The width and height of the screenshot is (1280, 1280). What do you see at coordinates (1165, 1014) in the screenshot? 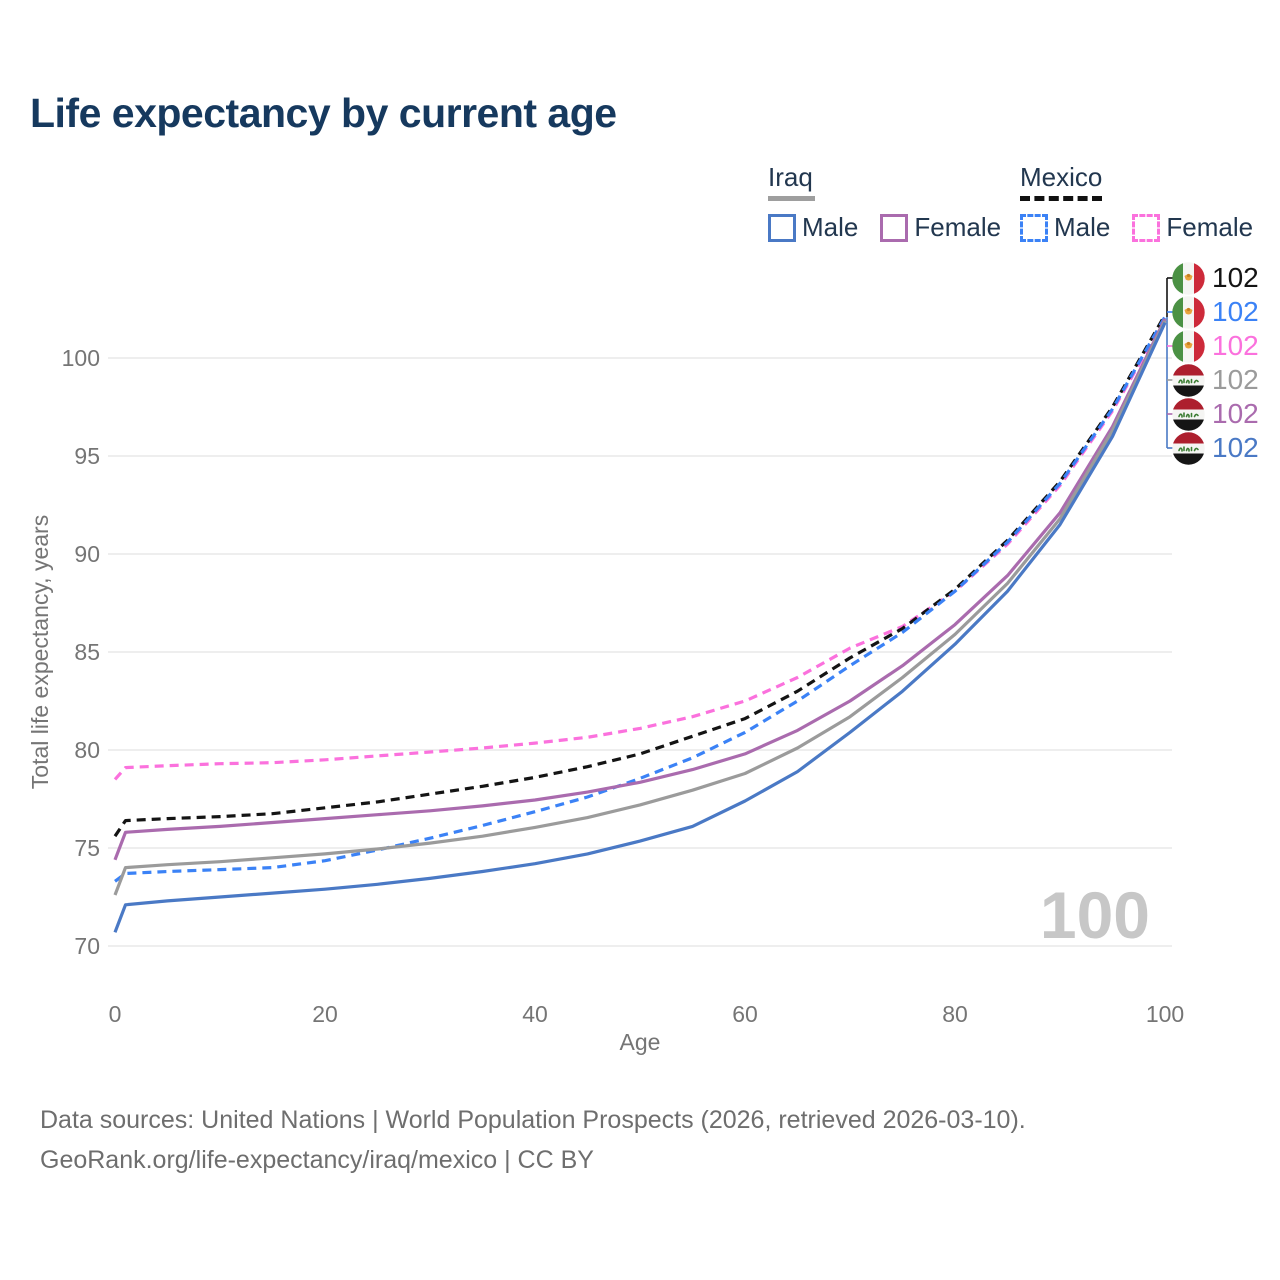
I see `x-tick-100: 100` at bounding box center [1165, 1014].